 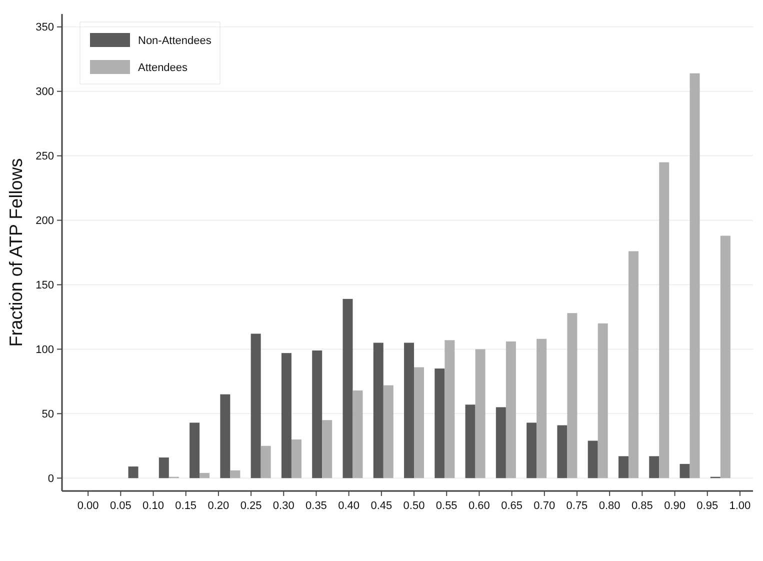 I want to click on x-tick-label: 0.20, so click(x=219, y=506).